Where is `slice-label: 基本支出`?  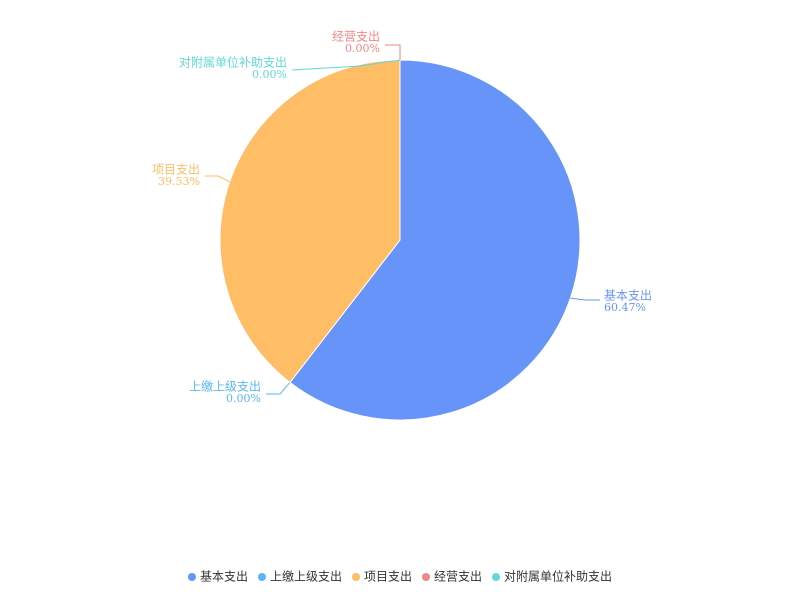 slice-label: 基本支出 is located at coordinates (628, 296).